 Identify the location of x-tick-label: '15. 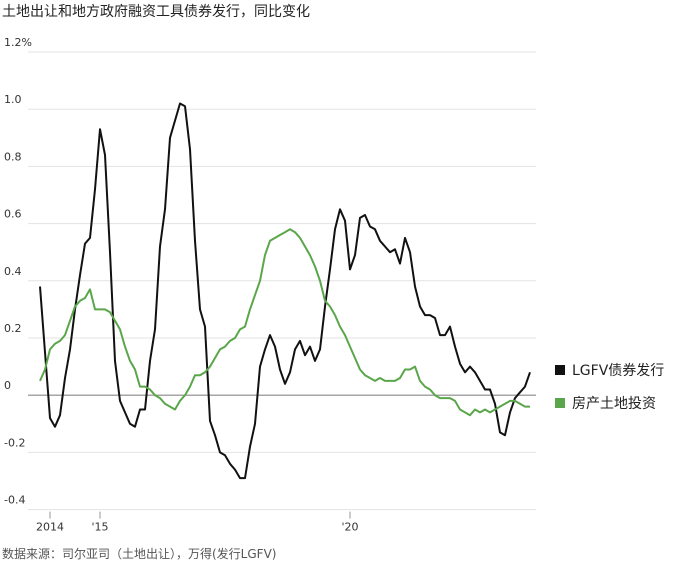
(99, 527).